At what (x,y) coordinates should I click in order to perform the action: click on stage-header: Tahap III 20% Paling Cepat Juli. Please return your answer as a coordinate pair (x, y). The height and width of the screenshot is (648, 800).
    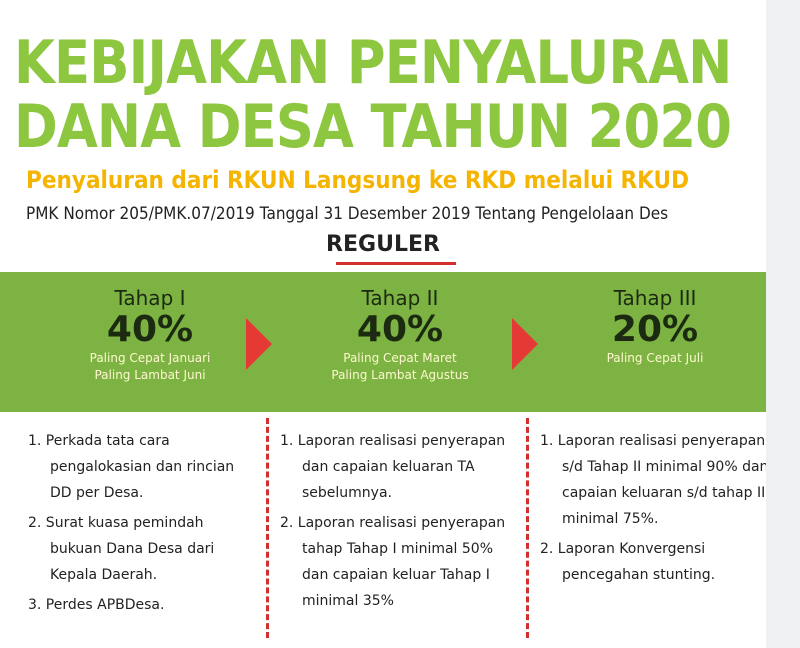
    Looking at the image, I should click on (650, 326).